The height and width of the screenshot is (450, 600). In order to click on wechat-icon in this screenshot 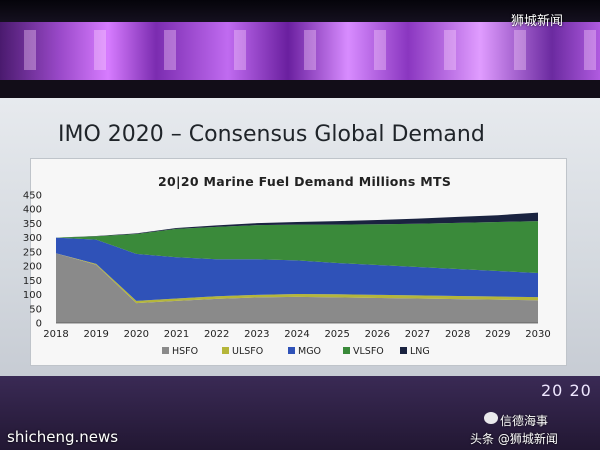, I will do `click(491, 418)`.